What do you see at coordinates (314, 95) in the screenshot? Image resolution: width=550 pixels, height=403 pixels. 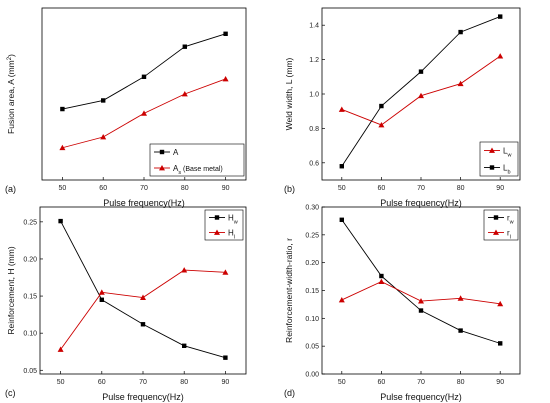 I see `y-tick-label: 1.0` at bounding box center [314, 95].